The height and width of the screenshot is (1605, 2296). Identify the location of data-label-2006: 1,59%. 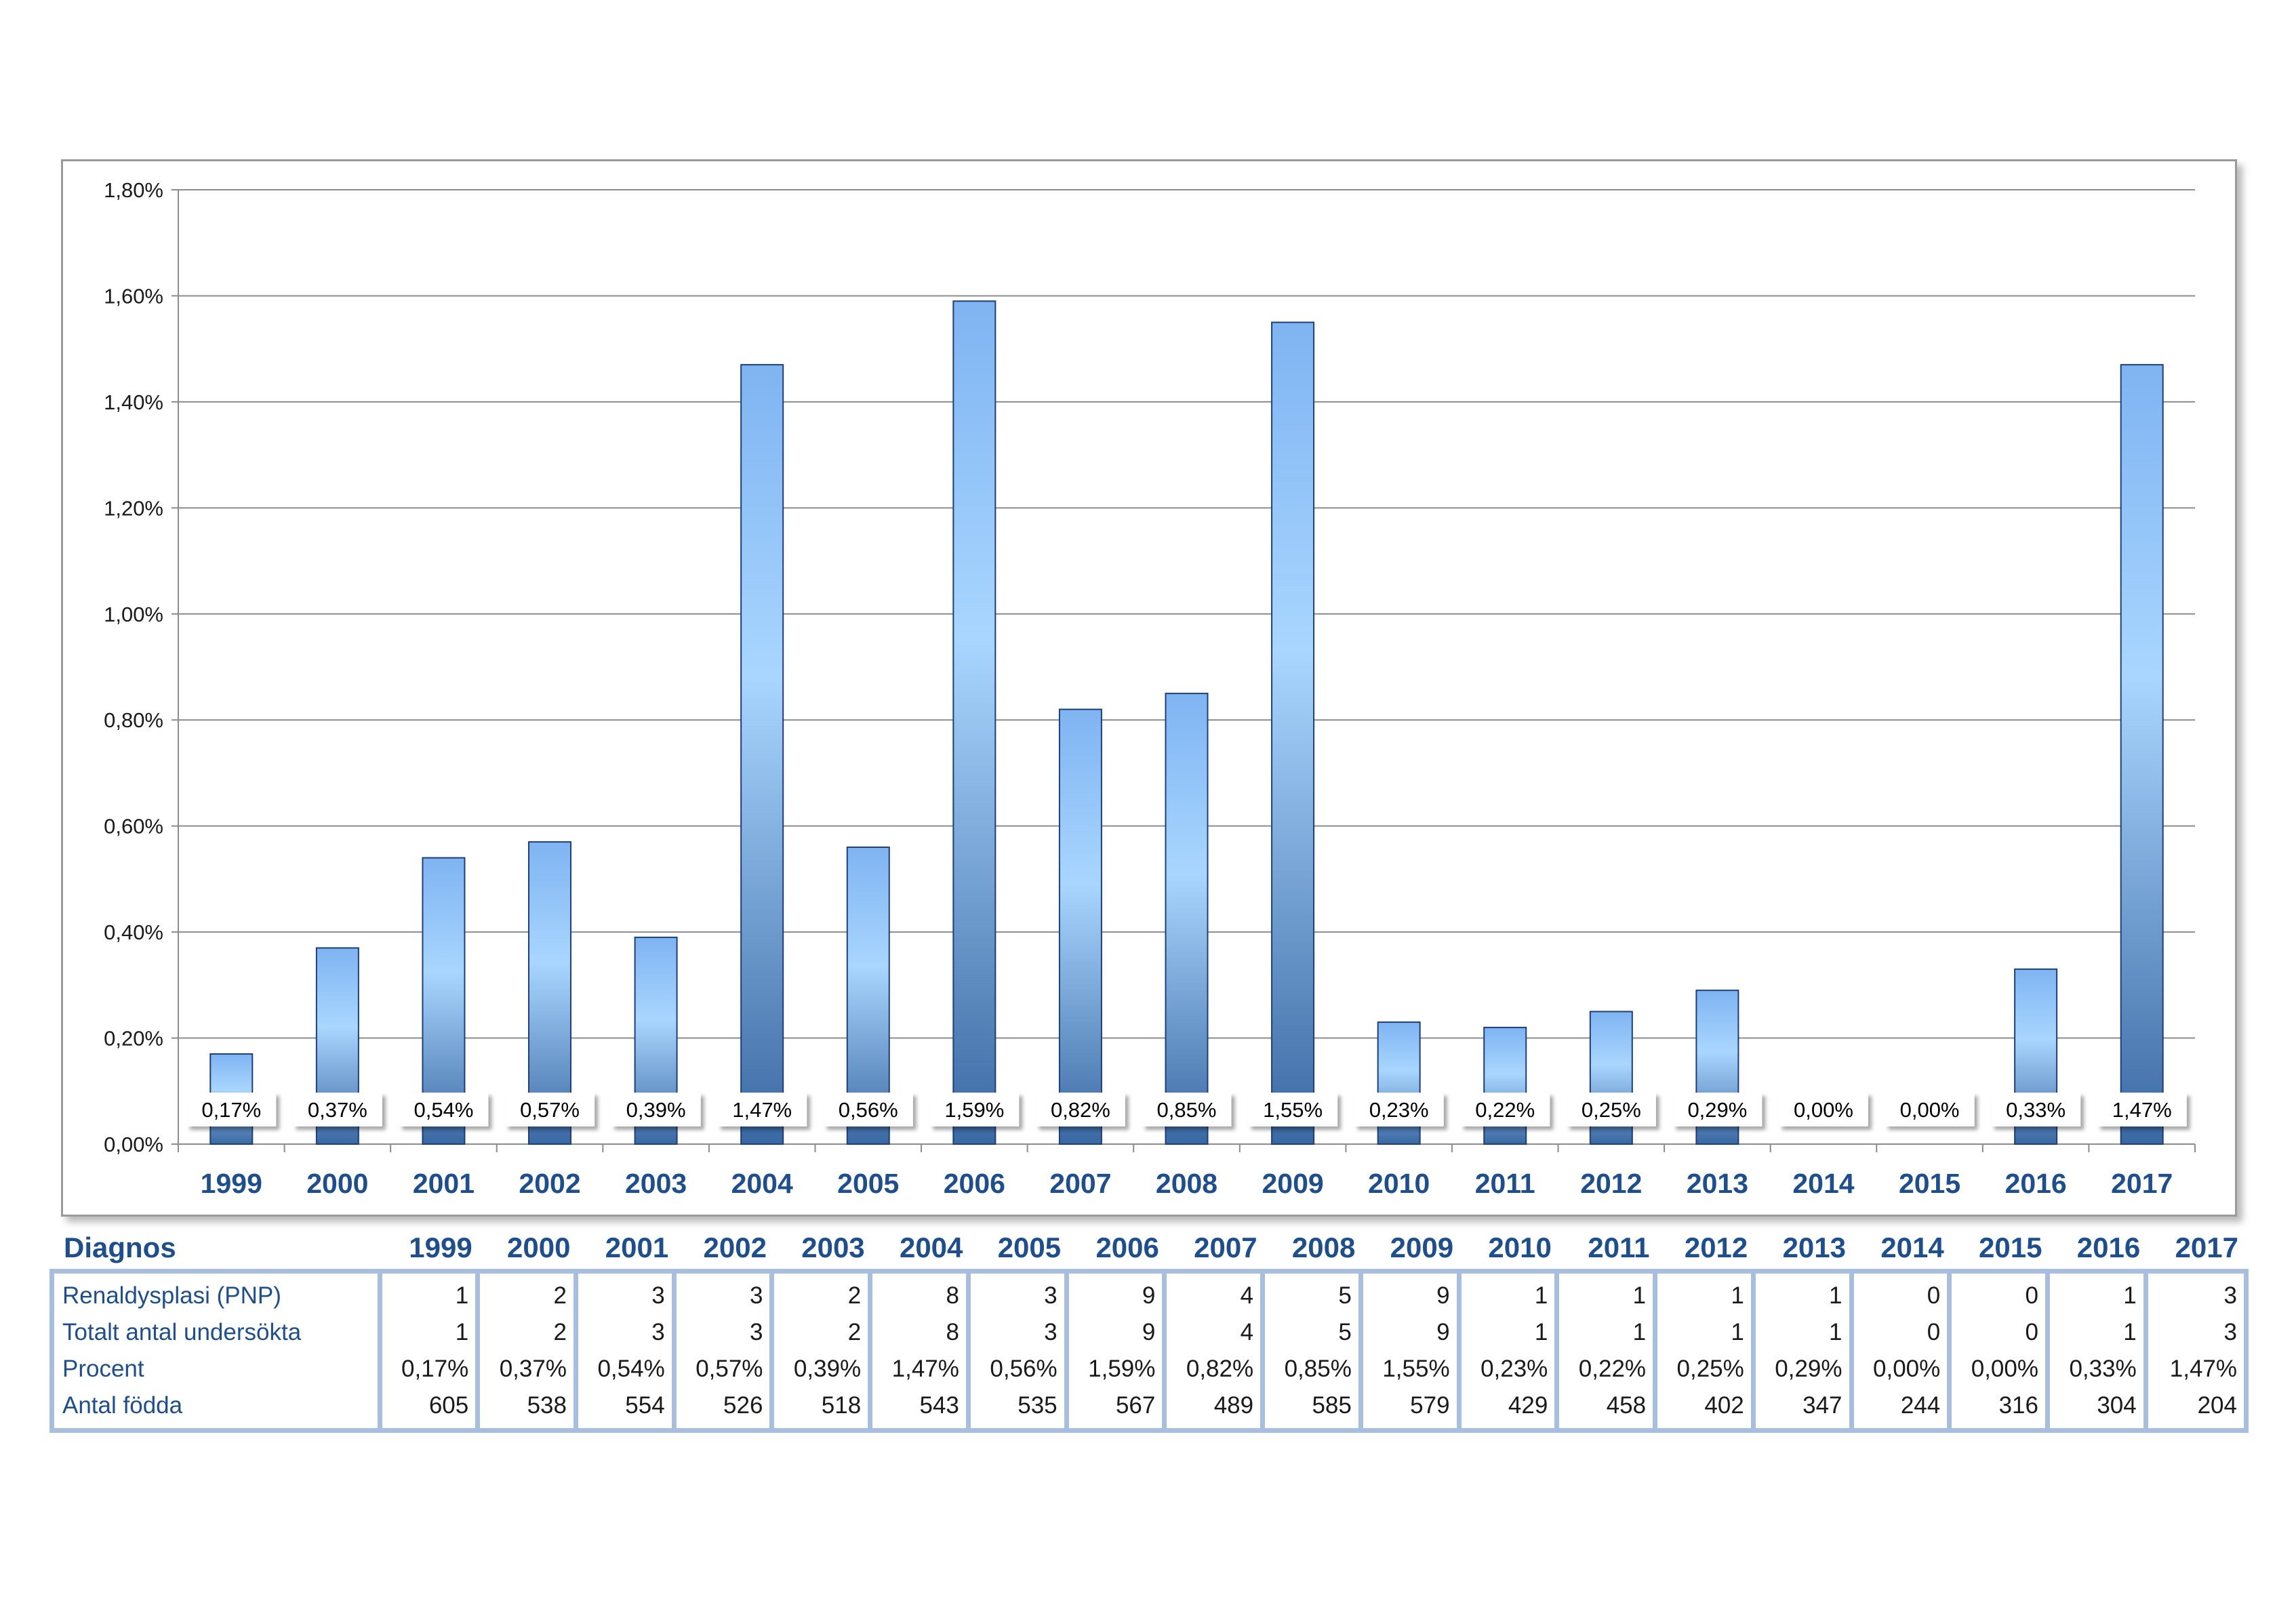
(974, 1109).